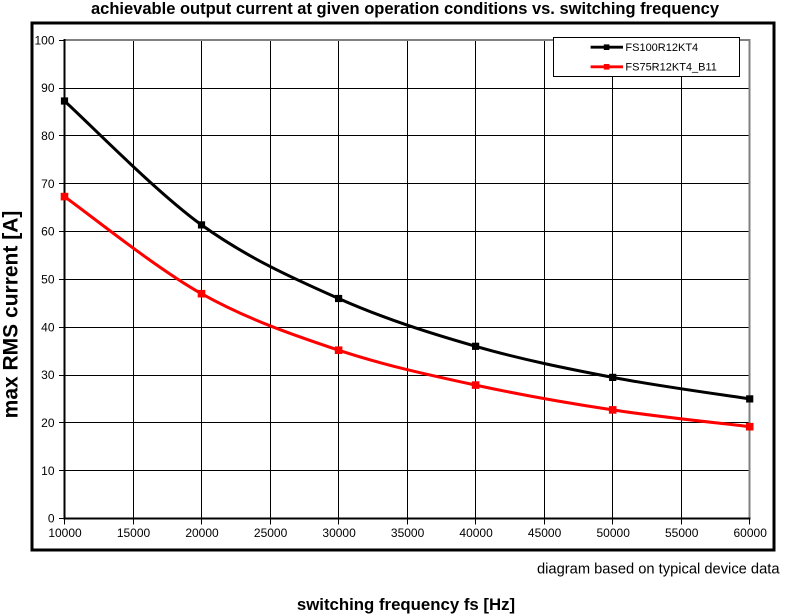  I want to click on svg-text: 90, so click(48, 88).